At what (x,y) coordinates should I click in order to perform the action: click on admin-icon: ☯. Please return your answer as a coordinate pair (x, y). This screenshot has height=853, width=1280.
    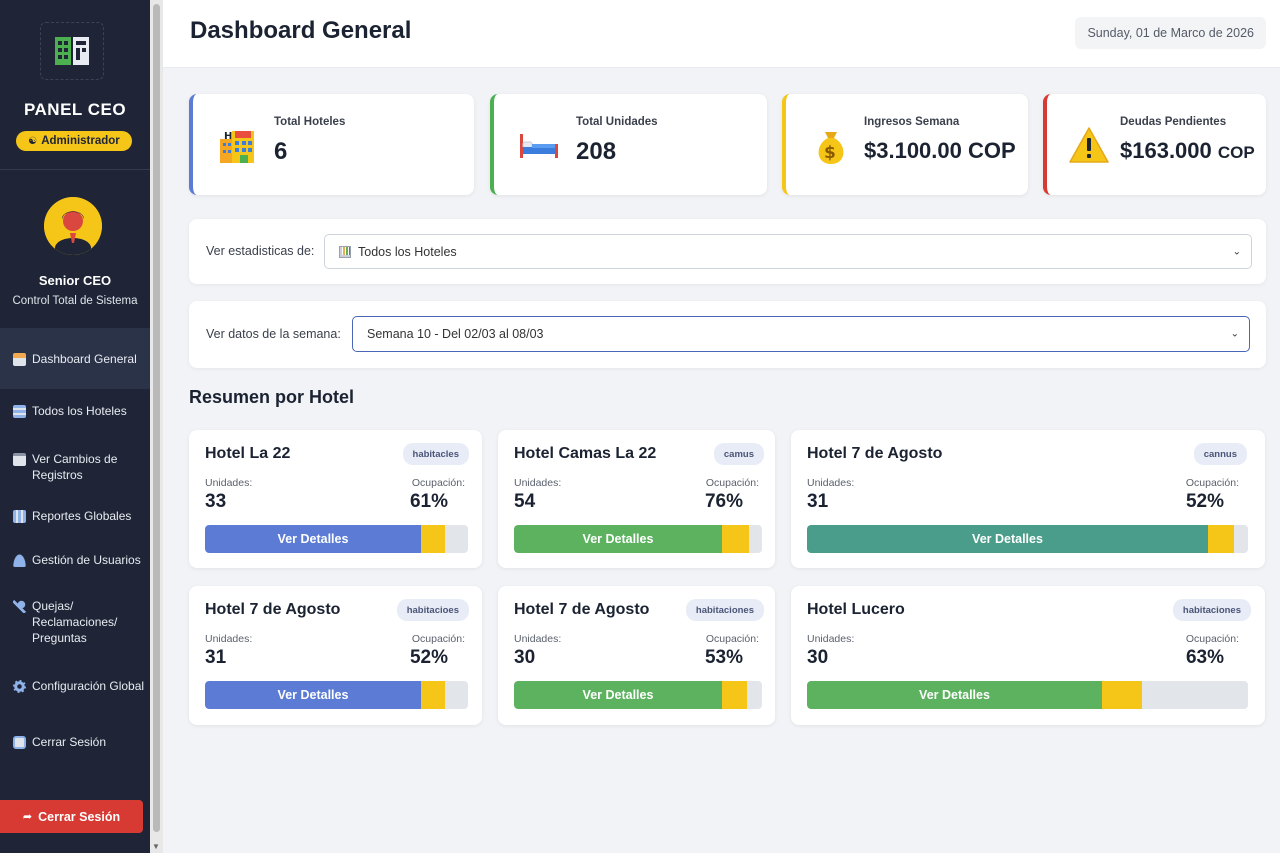
    Looking at the image, I should click on (33, 141).